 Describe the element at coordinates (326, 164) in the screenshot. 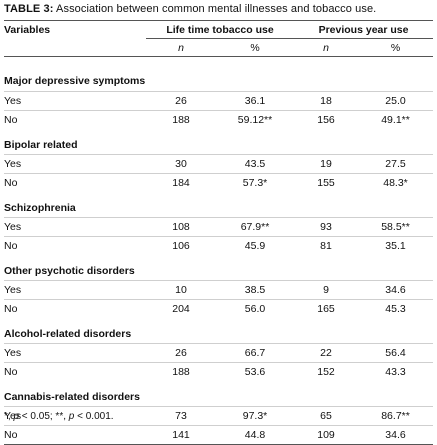

I see `previous-year-n-cell: 19` at that location.